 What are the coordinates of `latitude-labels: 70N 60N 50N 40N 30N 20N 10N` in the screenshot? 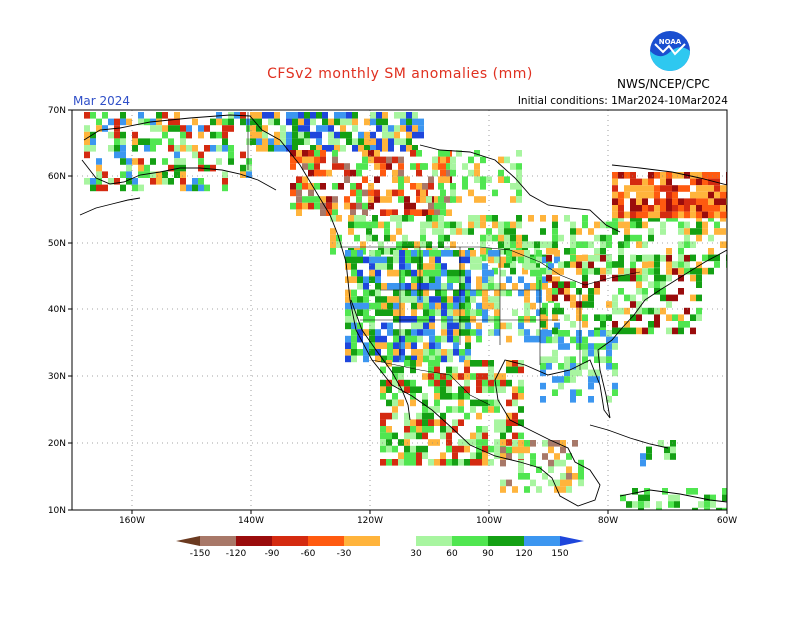 It's located at (57, 311).